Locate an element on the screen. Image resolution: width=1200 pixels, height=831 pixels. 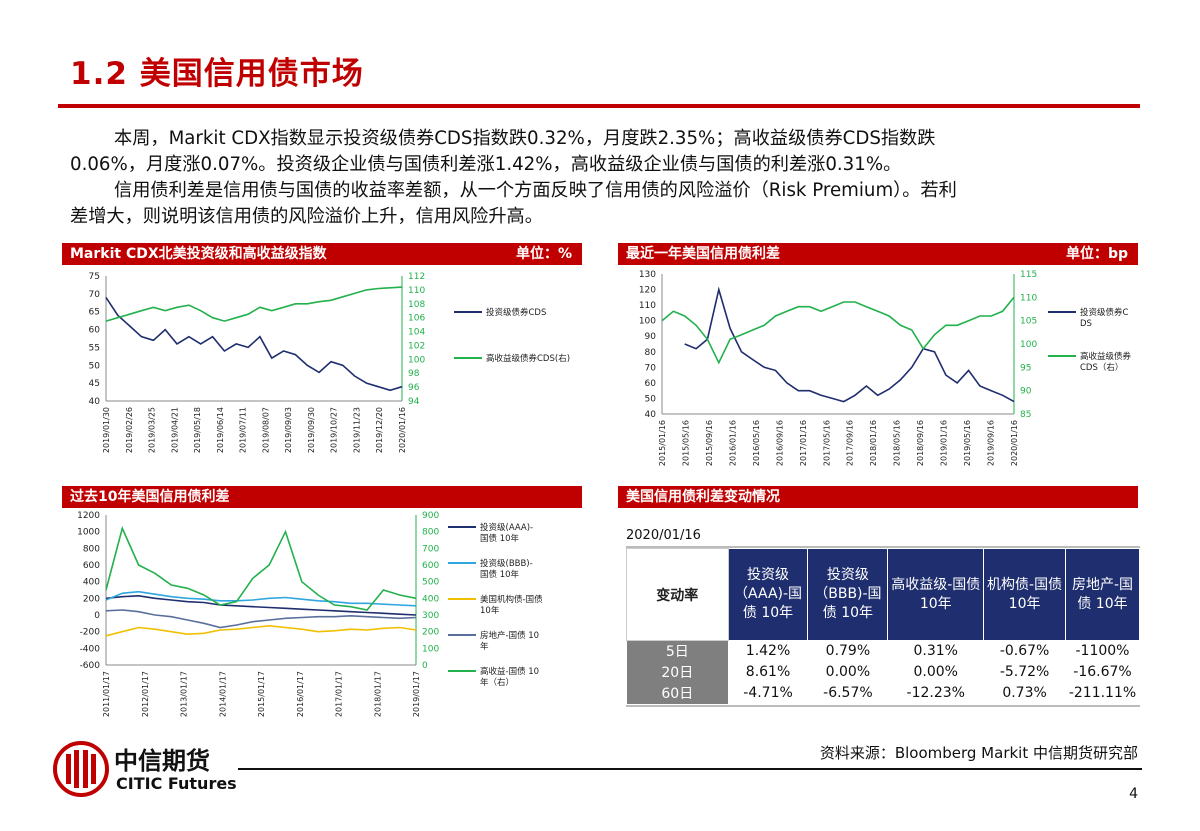
y-right-tick-label: 0 is located at coordinates (425, 666).